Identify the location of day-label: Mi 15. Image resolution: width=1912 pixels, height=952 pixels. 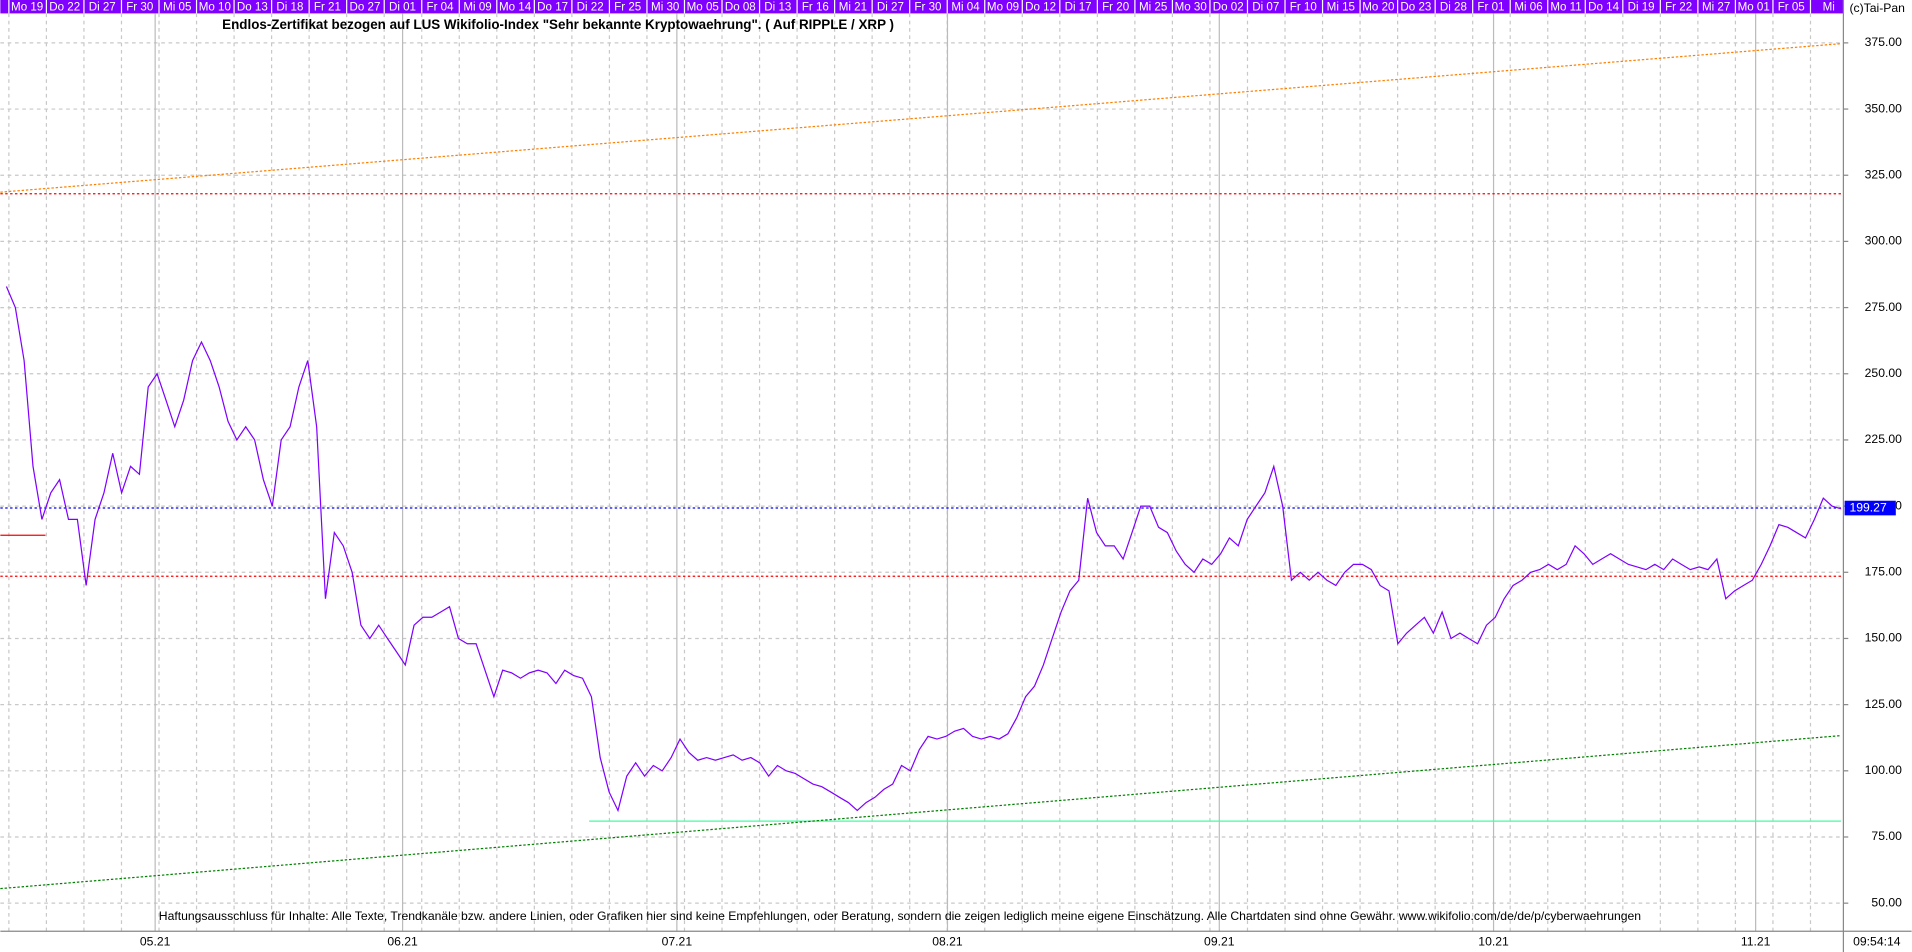
(1341, 7).